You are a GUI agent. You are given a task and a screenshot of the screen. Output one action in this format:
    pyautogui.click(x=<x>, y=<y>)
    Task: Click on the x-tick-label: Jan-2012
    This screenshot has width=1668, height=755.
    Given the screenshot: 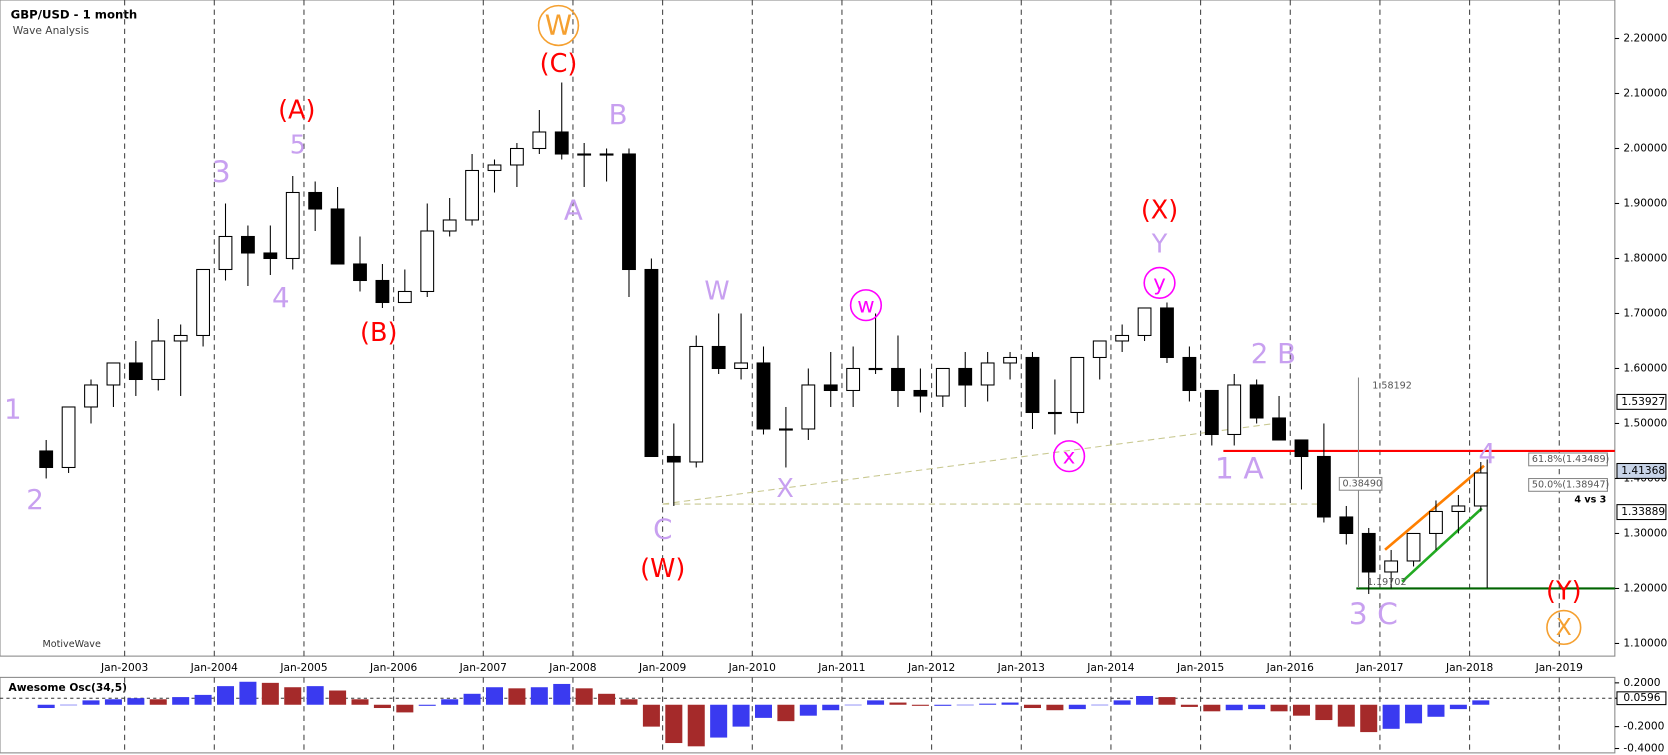 What is the action you would take?
    pyautogui.click(x=931, y=667)
    